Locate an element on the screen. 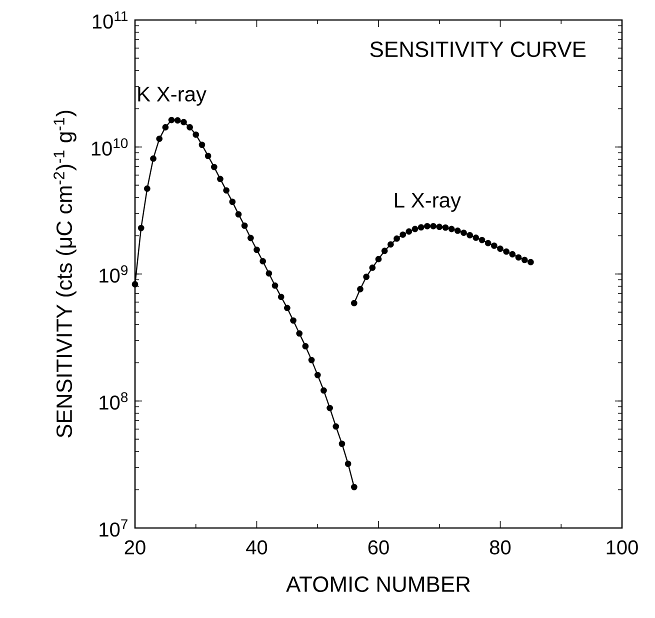 This screenshot has height=618, width=655. x-axis-title: ATOMIC NUMBER is located at coordinates (378, 584).